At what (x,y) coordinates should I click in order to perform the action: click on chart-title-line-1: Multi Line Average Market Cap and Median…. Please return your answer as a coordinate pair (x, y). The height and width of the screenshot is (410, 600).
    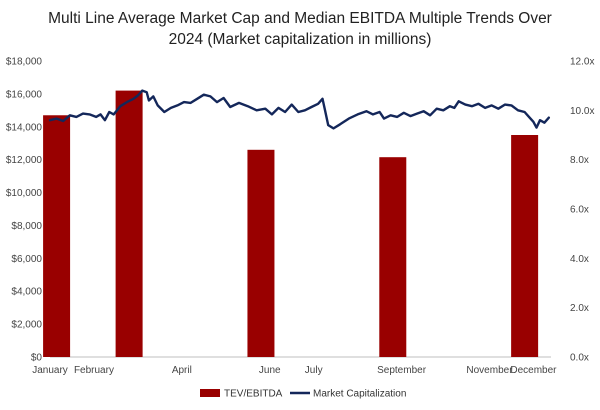
    Looking at the image, I should click on (300, 18).